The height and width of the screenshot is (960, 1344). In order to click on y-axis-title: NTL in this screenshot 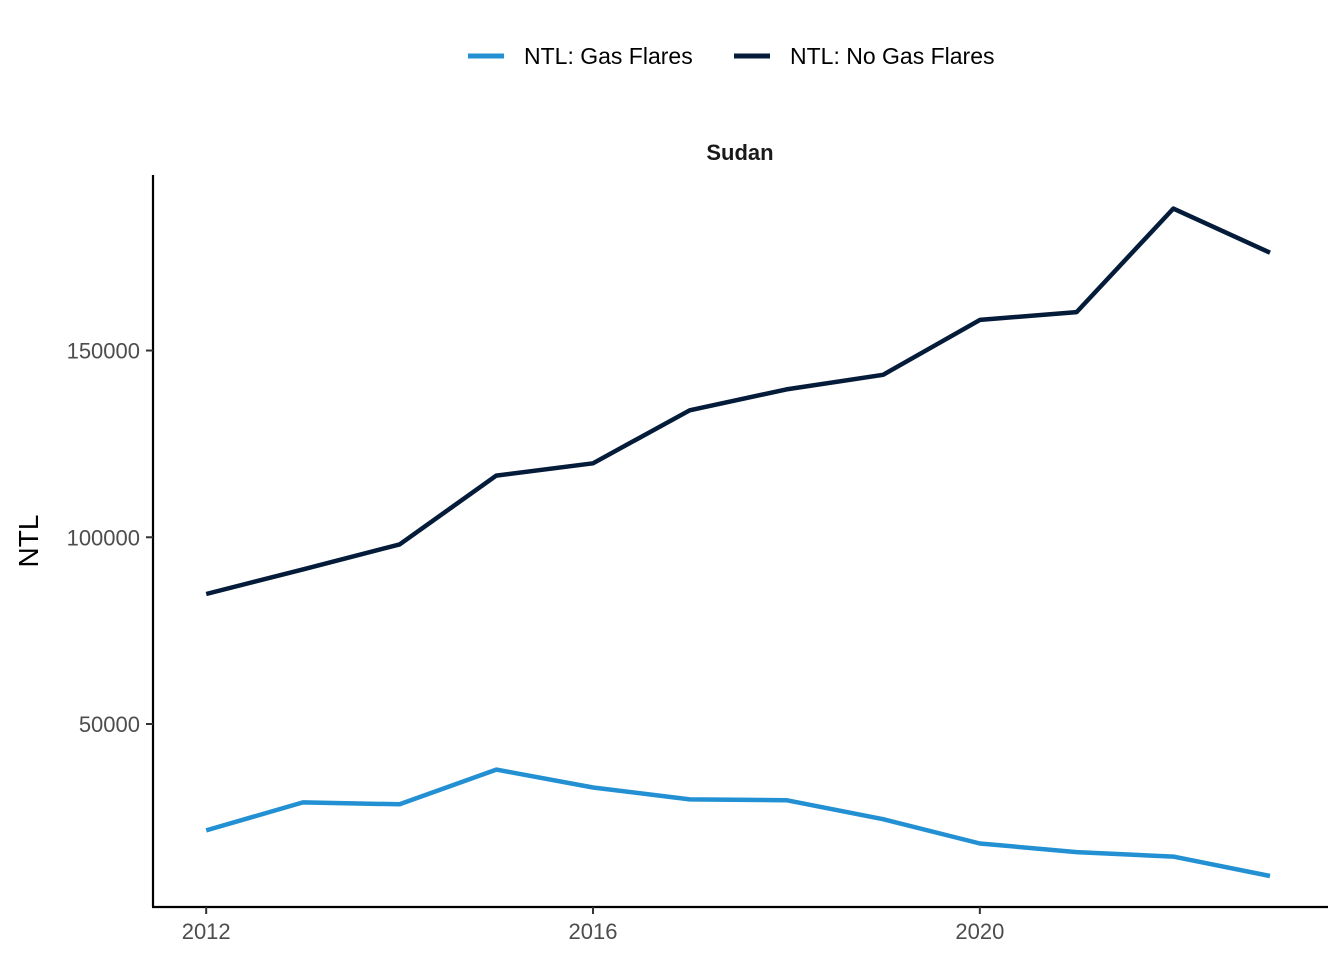, I will do `click(28, 541)`.